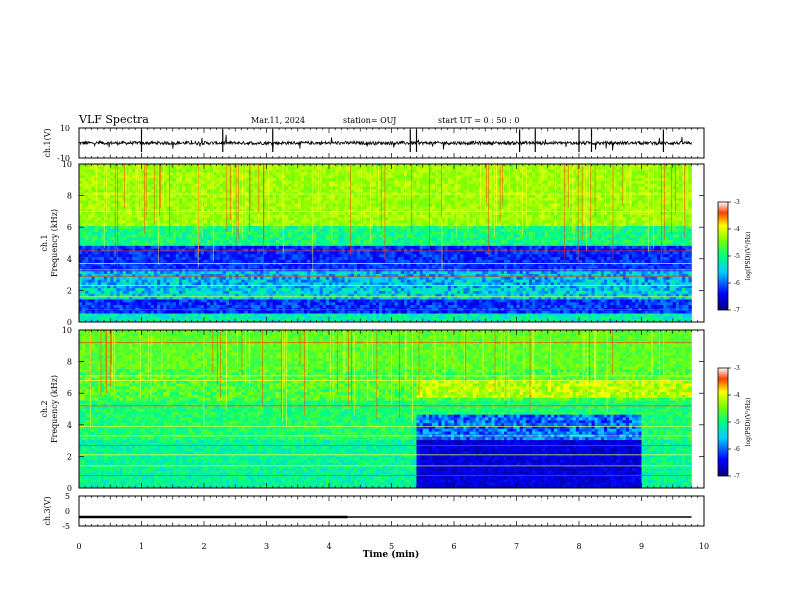 Image resolution: width=792 pixels, height=612 pixels. I want to click on ch1-ylabel: ch.1(V), so click(47, 142).